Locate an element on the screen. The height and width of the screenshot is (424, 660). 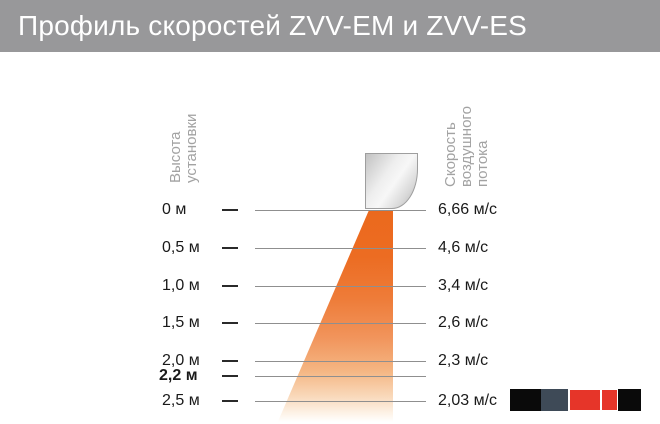
height-label: 2,0 м is located at coordinates (181, 360).